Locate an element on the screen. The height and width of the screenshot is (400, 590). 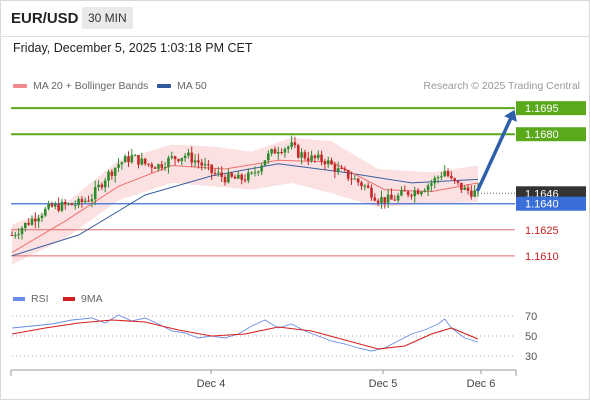
timeframe-button: 30 MIN is located at coordinates (107, 18).